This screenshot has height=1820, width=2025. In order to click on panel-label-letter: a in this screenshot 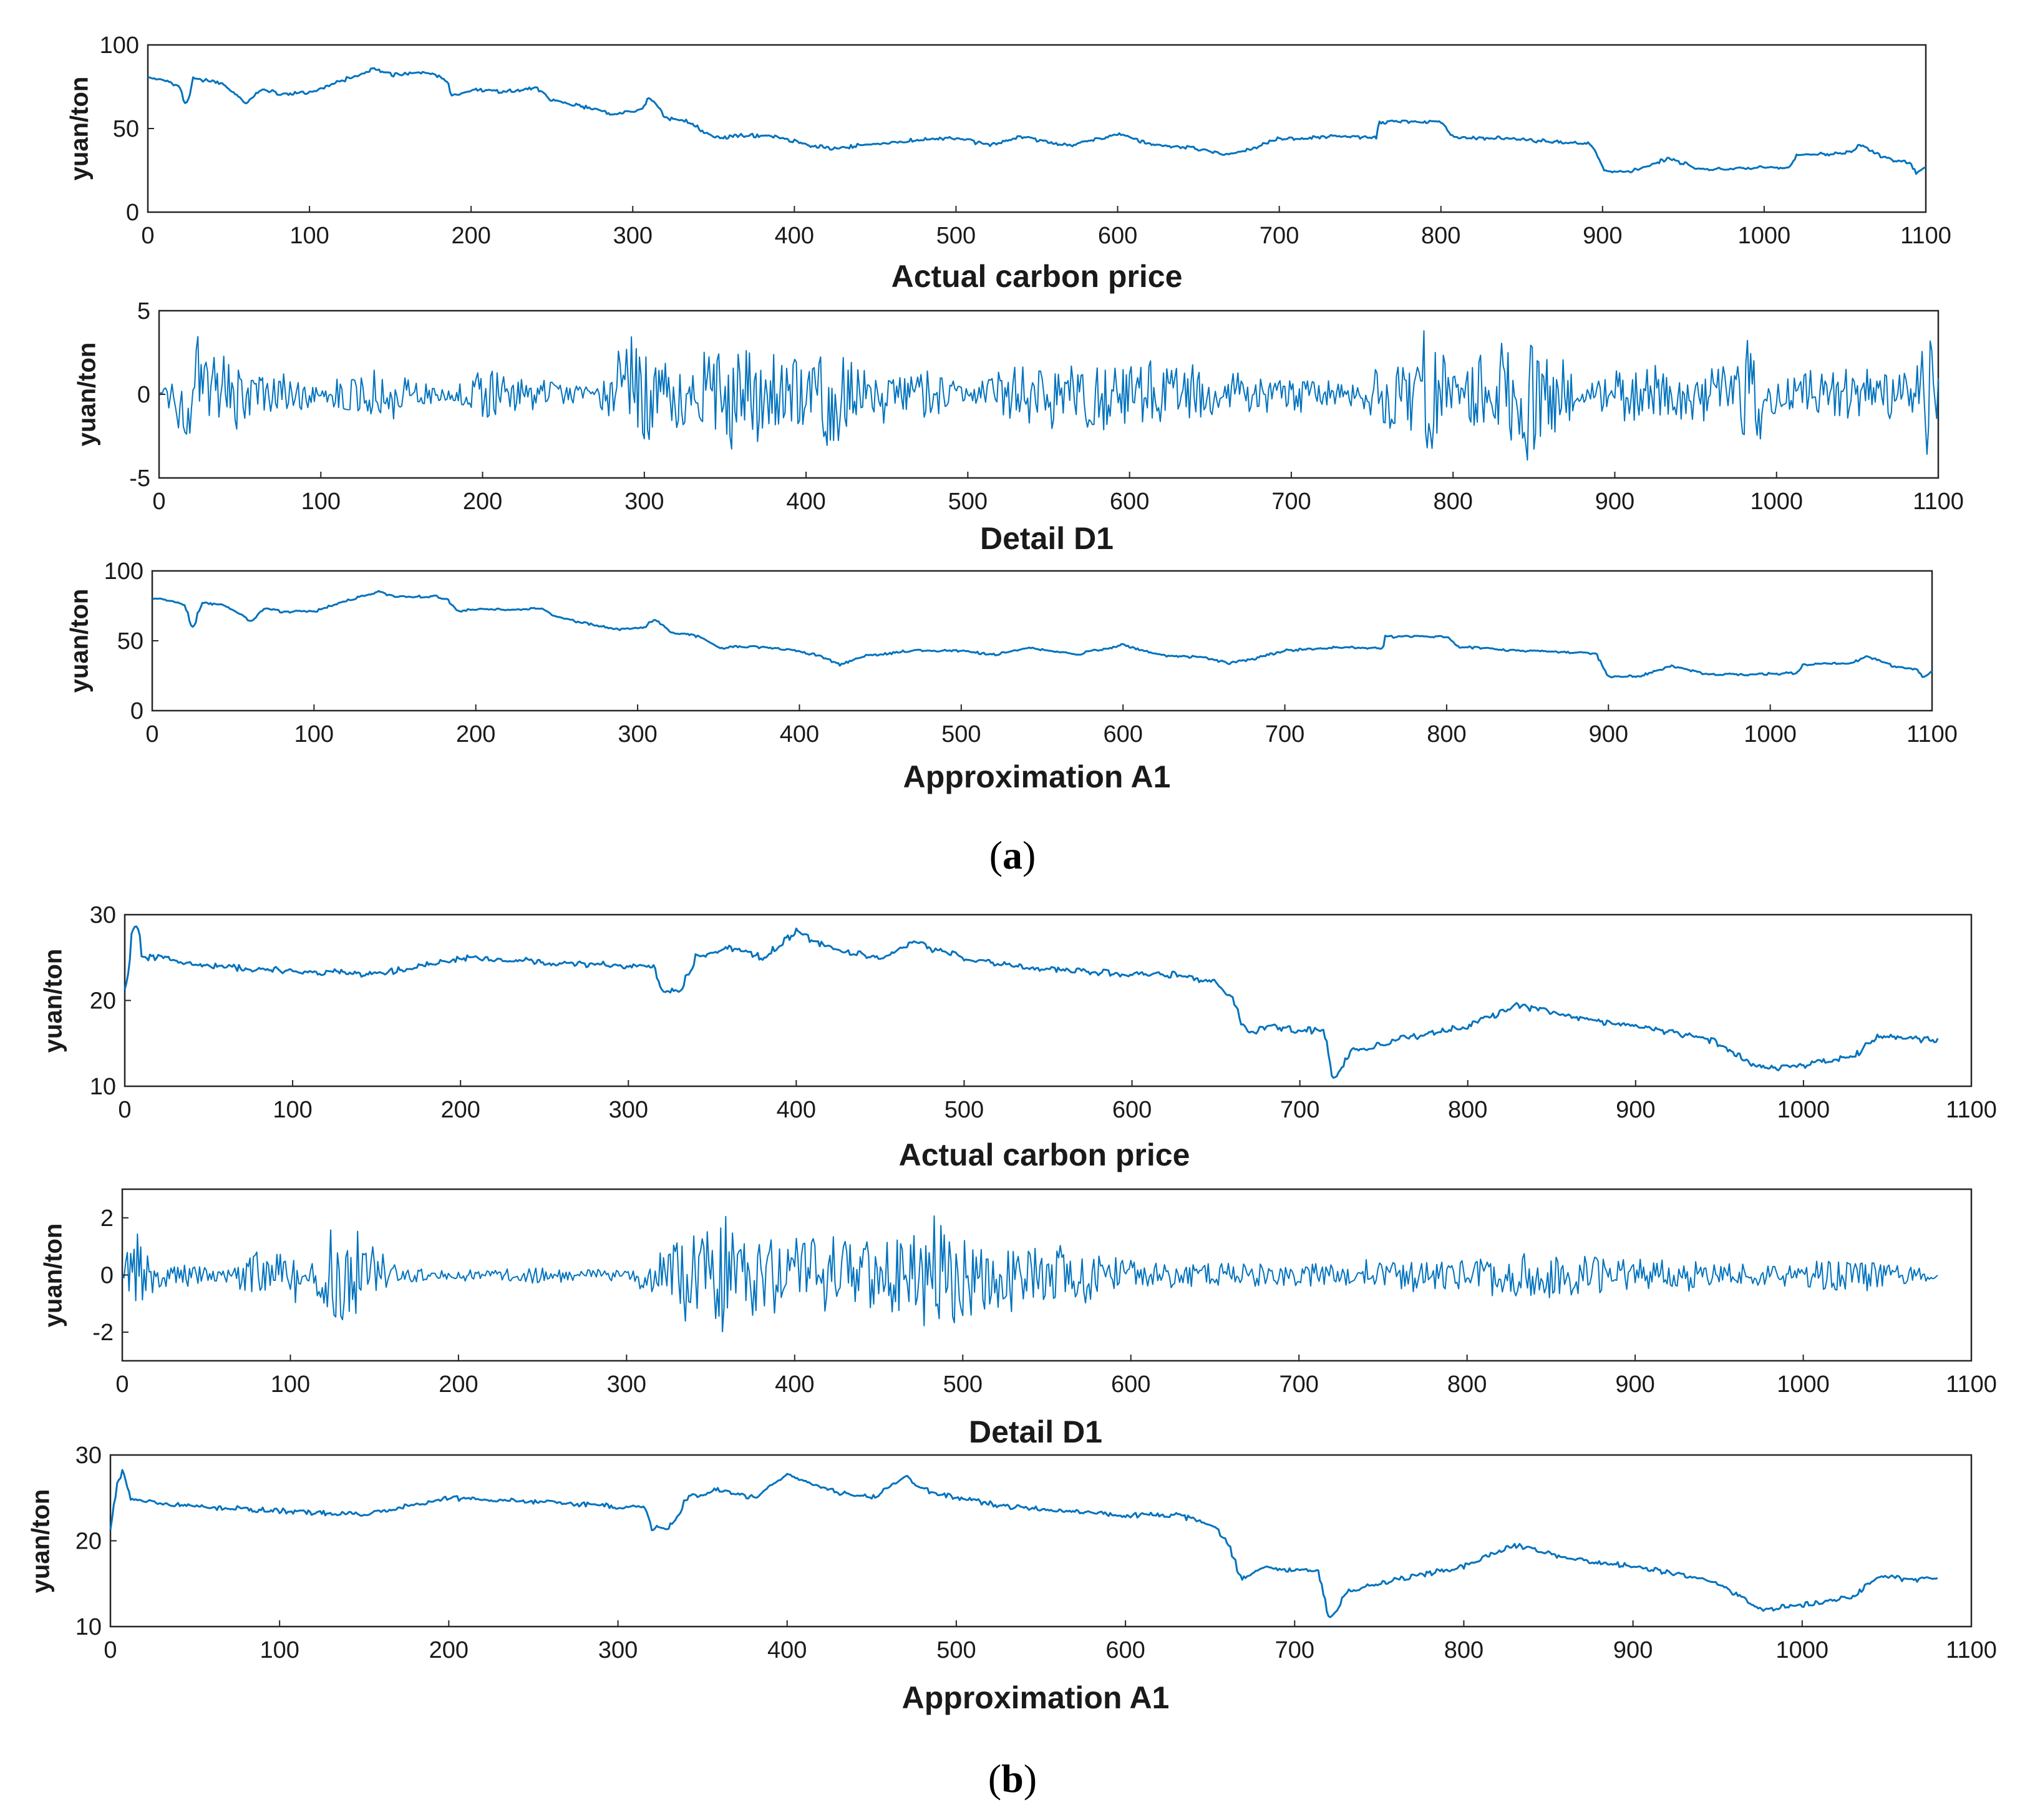, I will do `click(1012, 855)`.